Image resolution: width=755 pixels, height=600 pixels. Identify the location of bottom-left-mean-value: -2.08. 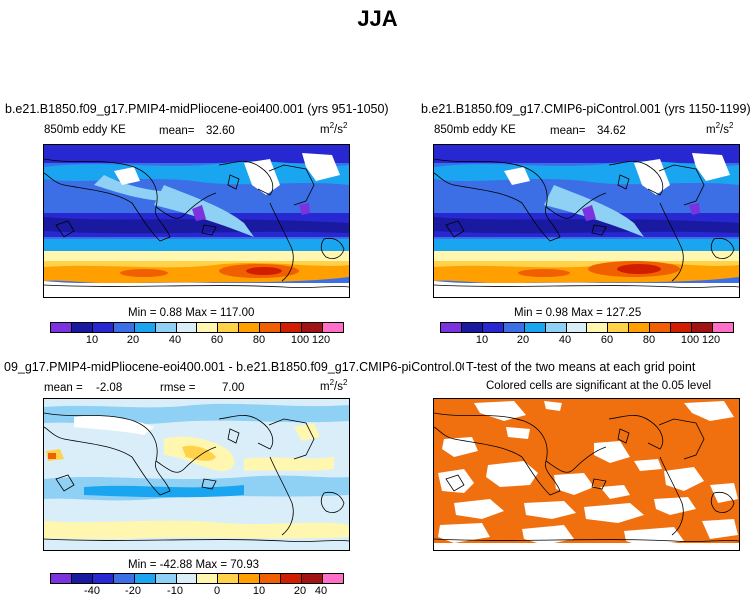
(109, 388).